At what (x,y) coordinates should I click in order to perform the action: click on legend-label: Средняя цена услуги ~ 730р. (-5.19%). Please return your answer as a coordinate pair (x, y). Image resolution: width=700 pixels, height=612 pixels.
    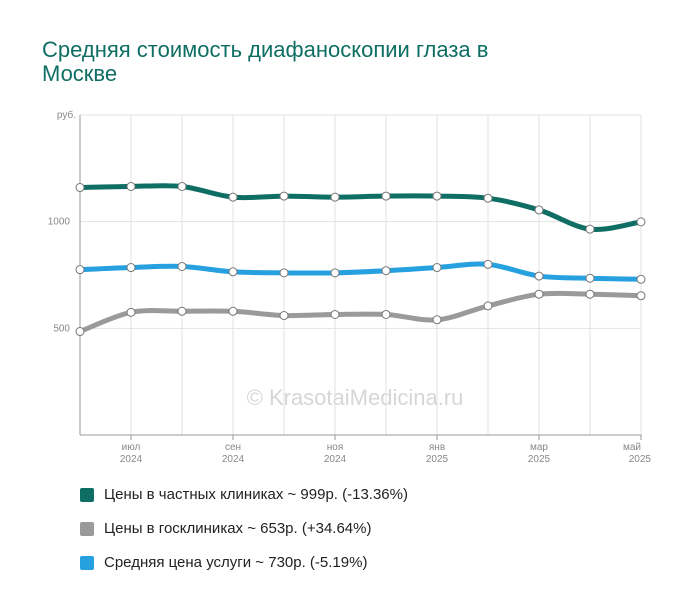
    Looking at the image, I should click on (235, 562).